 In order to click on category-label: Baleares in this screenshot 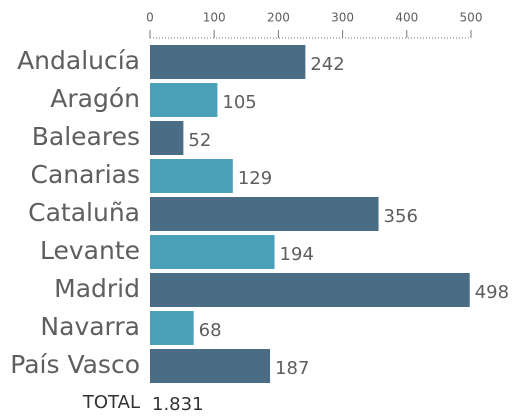, I will do `click(86, 136)`.